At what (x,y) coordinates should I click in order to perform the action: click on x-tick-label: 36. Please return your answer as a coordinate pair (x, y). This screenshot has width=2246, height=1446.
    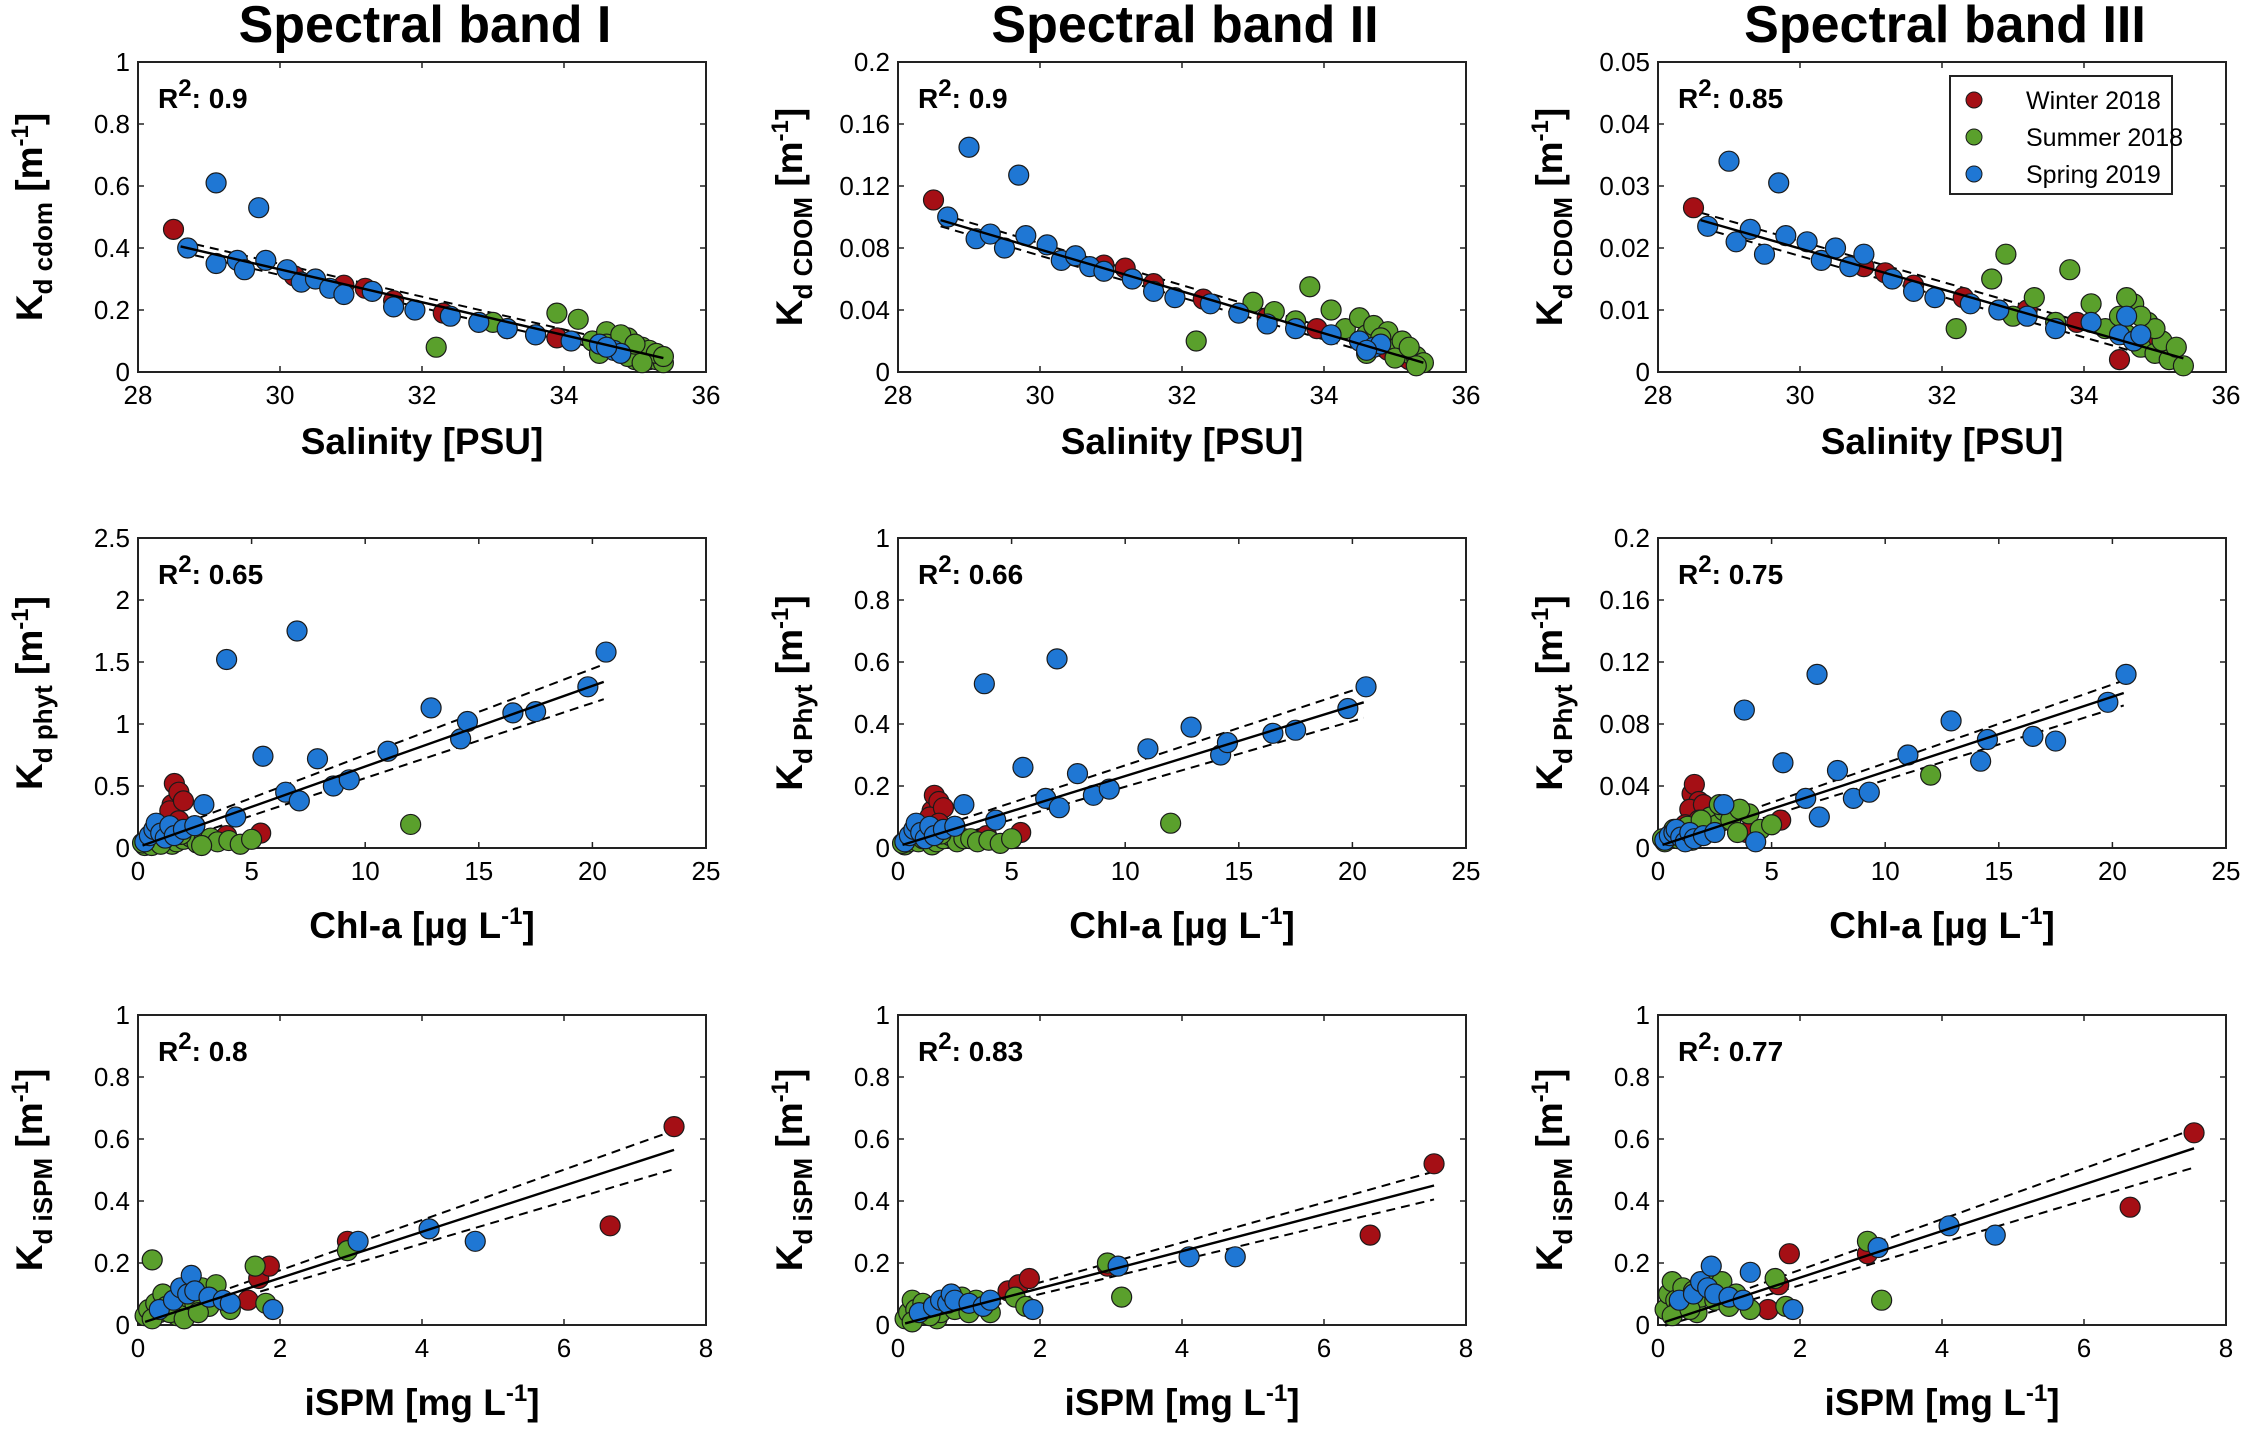
    Looking at the image, I should click on (1466, 395).